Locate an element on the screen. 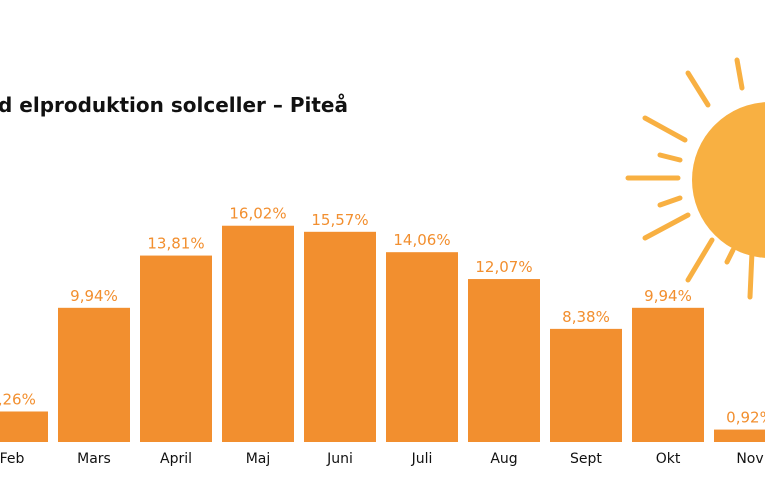 The height and width of the screenshot is (500, 765). value-label: 2,26% is located at coordinates (18, 399).